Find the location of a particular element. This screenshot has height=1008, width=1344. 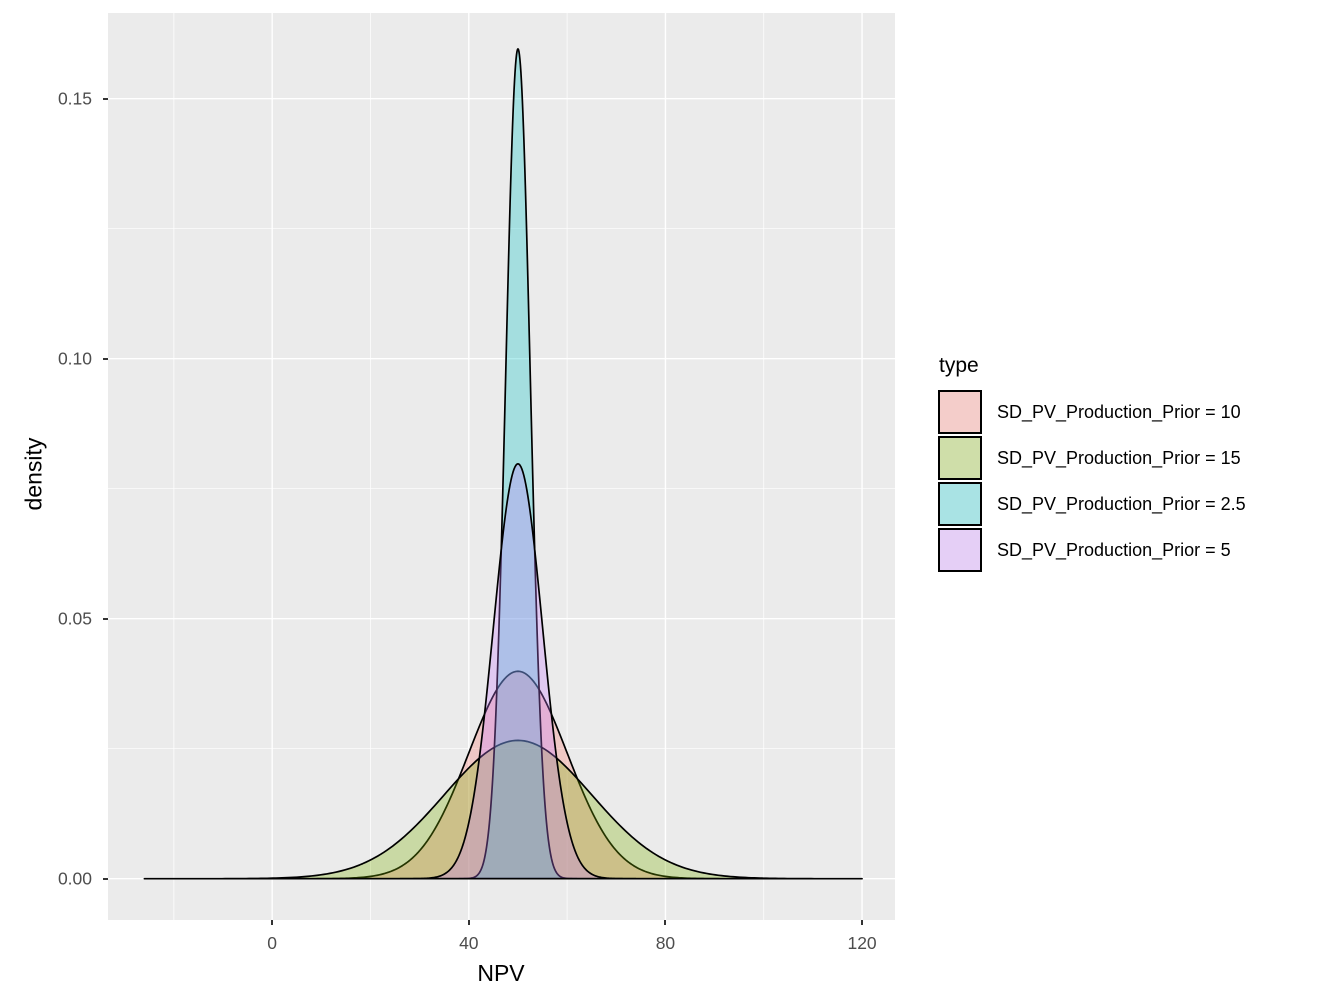

legend-item: SD_PV_Production_Prior = 2.5 is located at coordinates (1128, 504).